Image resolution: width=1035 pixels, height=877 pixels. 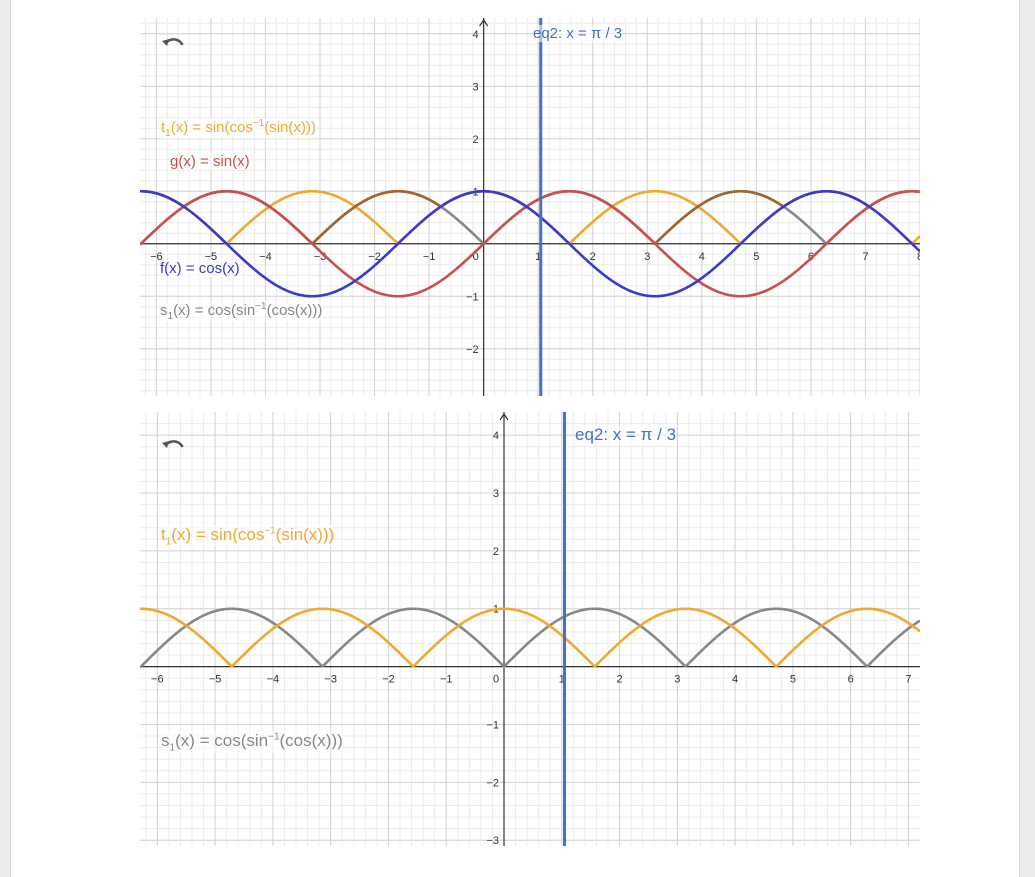 What do you see at coordinates (851, 680) in the screenshot?
I see `x-tick-label: 6` at bounding box center [851, 680].